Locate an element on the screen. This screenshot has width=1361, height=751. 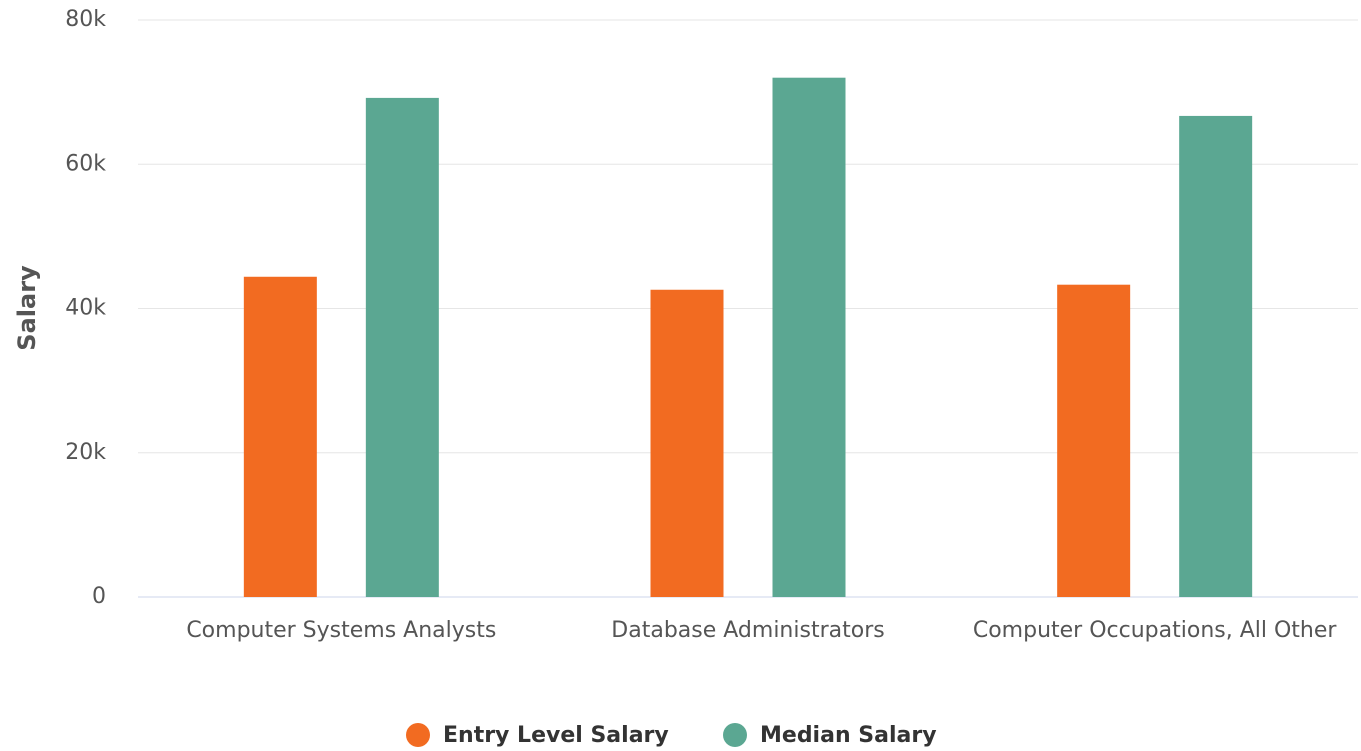
x-tick-label: Database Administrators is located at coordinates (747, 630).